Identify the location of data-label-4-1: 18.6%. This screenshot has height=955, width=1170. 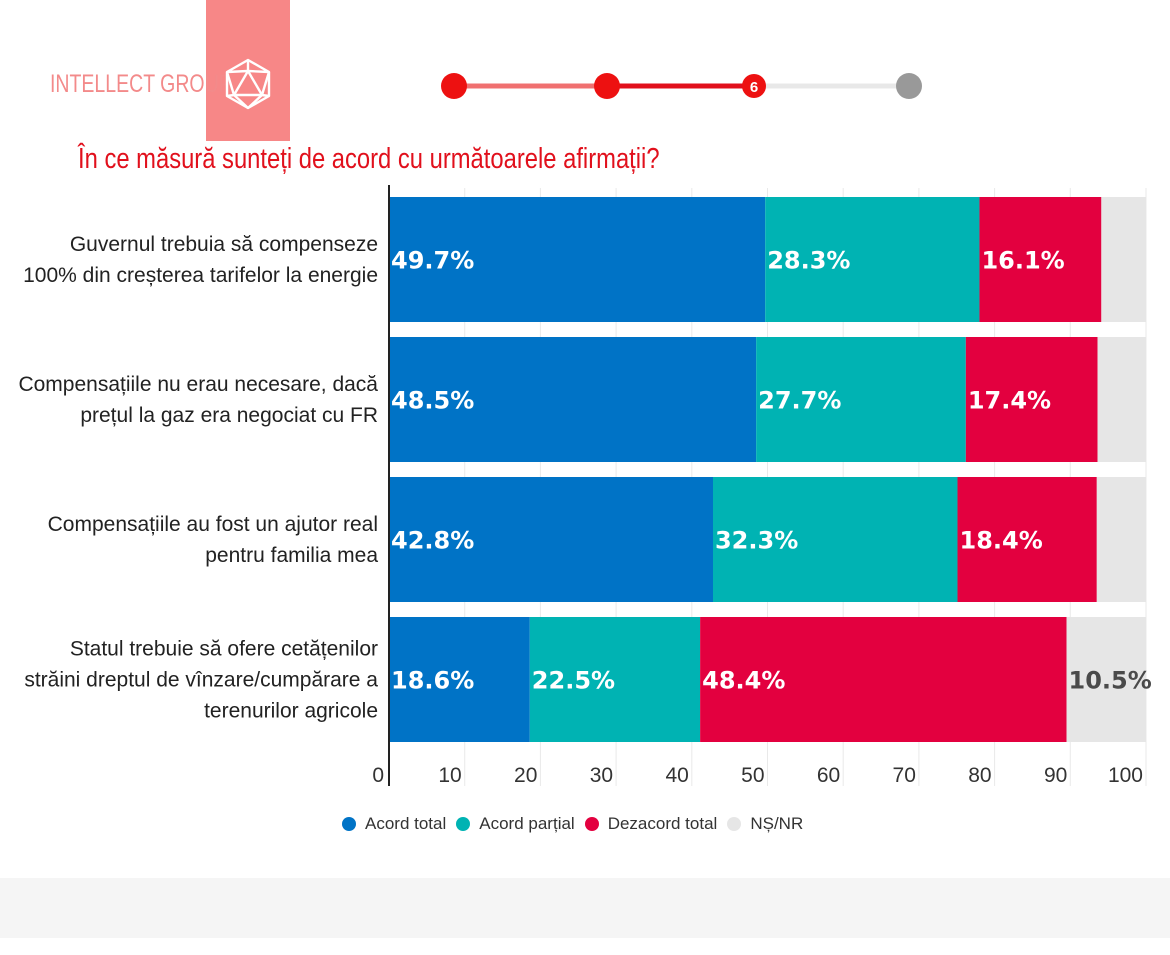
(432, 681).